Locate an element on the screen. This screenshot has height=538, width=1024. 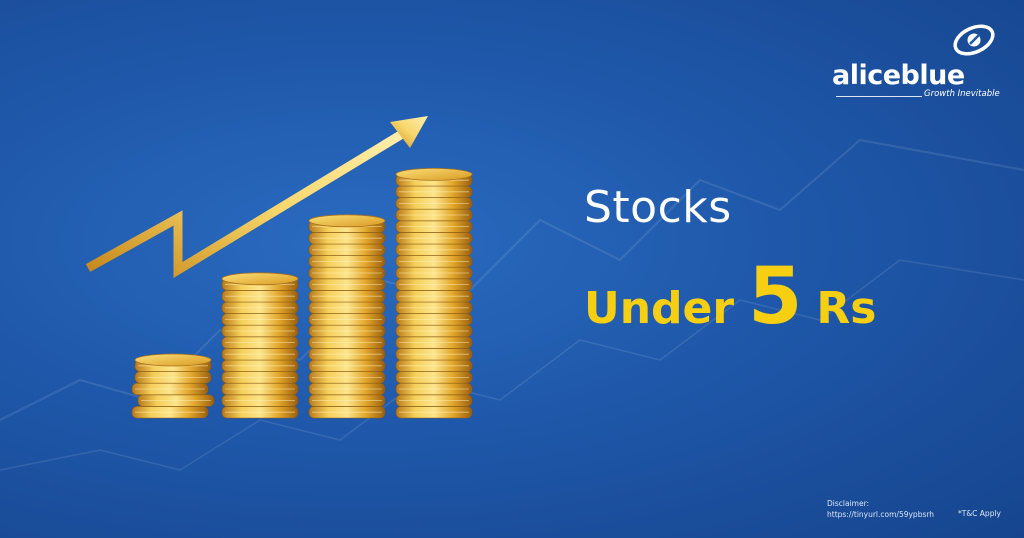
headline-under: Under is located at coordinates (659, 308).